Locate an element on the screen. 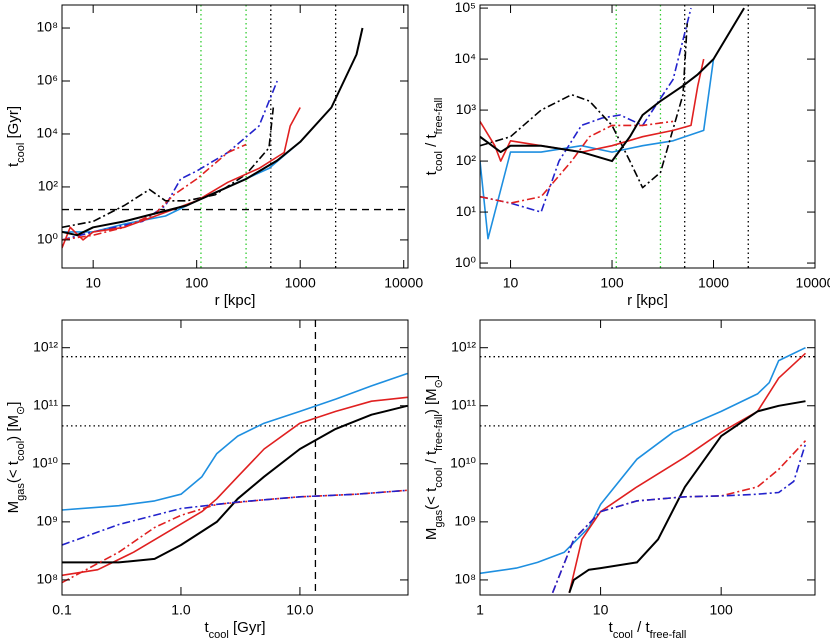 The width and height of the screenshot is (830, 638). x-axis-label: tcool / tfree-fall is located at coordinates (648, 628).